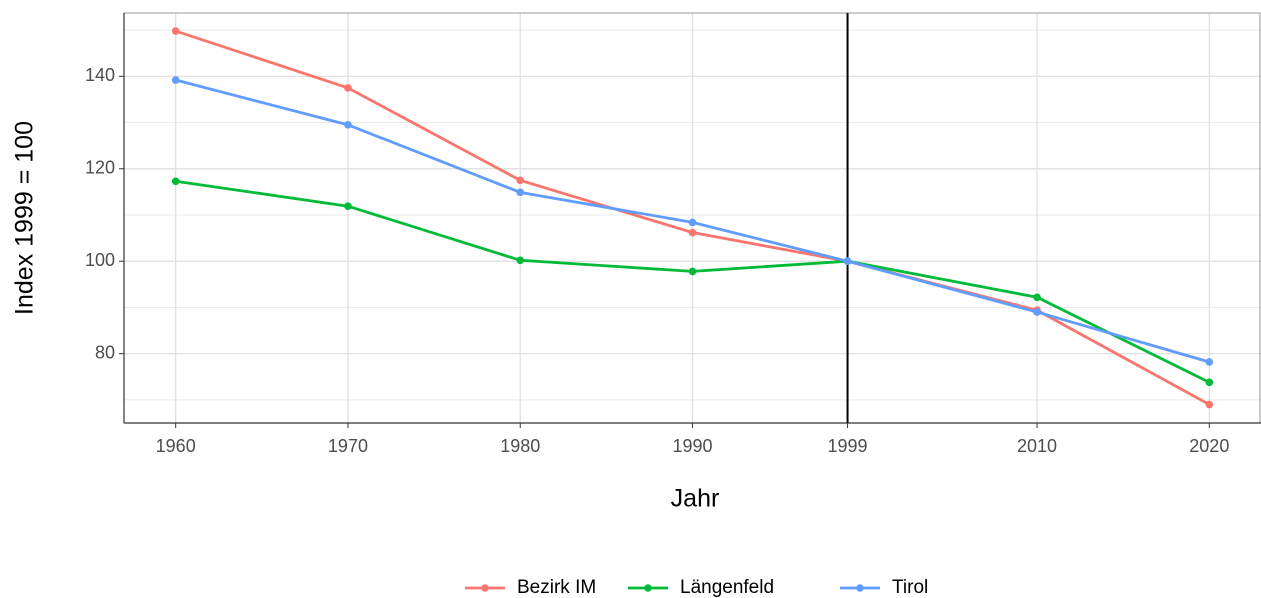 This screenshot has width=1261, height=598. What do you see at coordinates (1037, 446) in the screenshot?
I see `x-tick-label: 2010` at bounding box center [1037, 446].